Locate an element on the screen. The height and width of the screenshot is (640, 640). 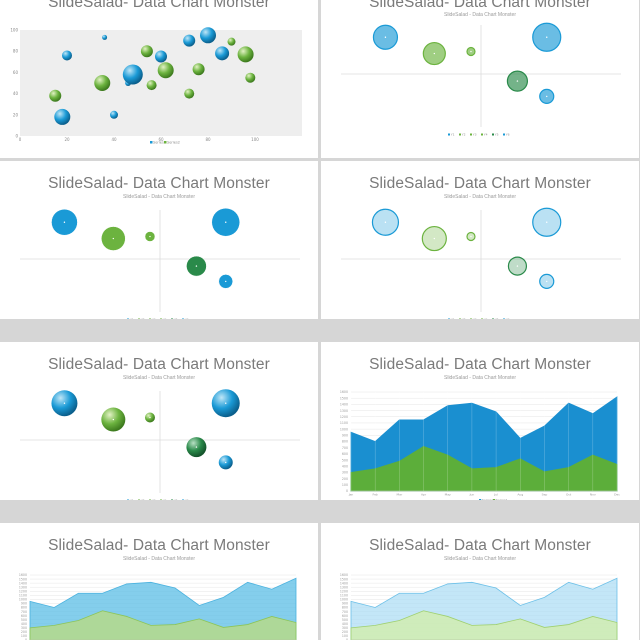
legend-label: Y3 is located at coordinates (475, 319).